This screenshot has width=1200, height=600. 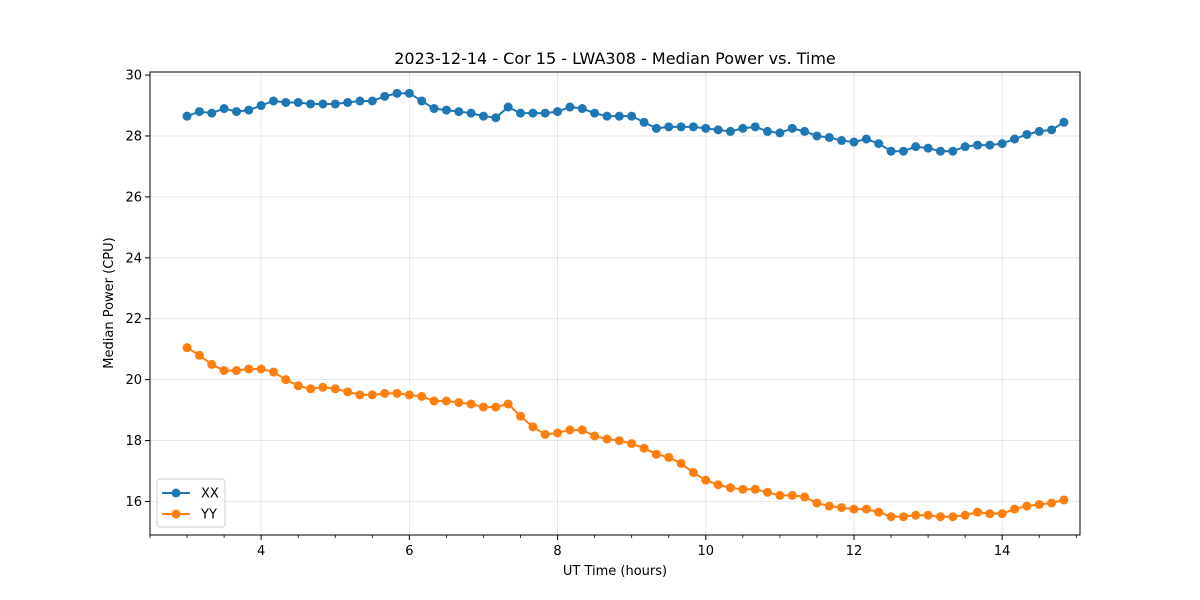 What do you see at coordinates (133, 502) in the screenshot?
I see `y-tick-label: 16` at bounding box center [133, 502].